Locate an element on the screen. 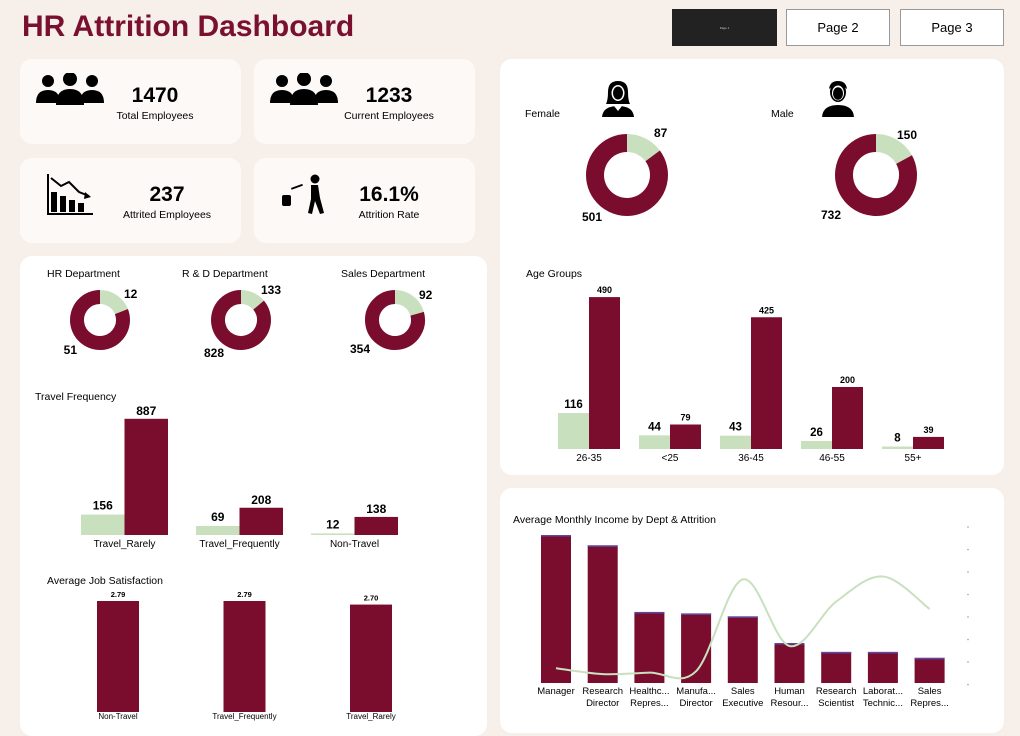 The image size is (1020, 736). travel-chart-data-label: 156 is located at coordinates (103, 506).